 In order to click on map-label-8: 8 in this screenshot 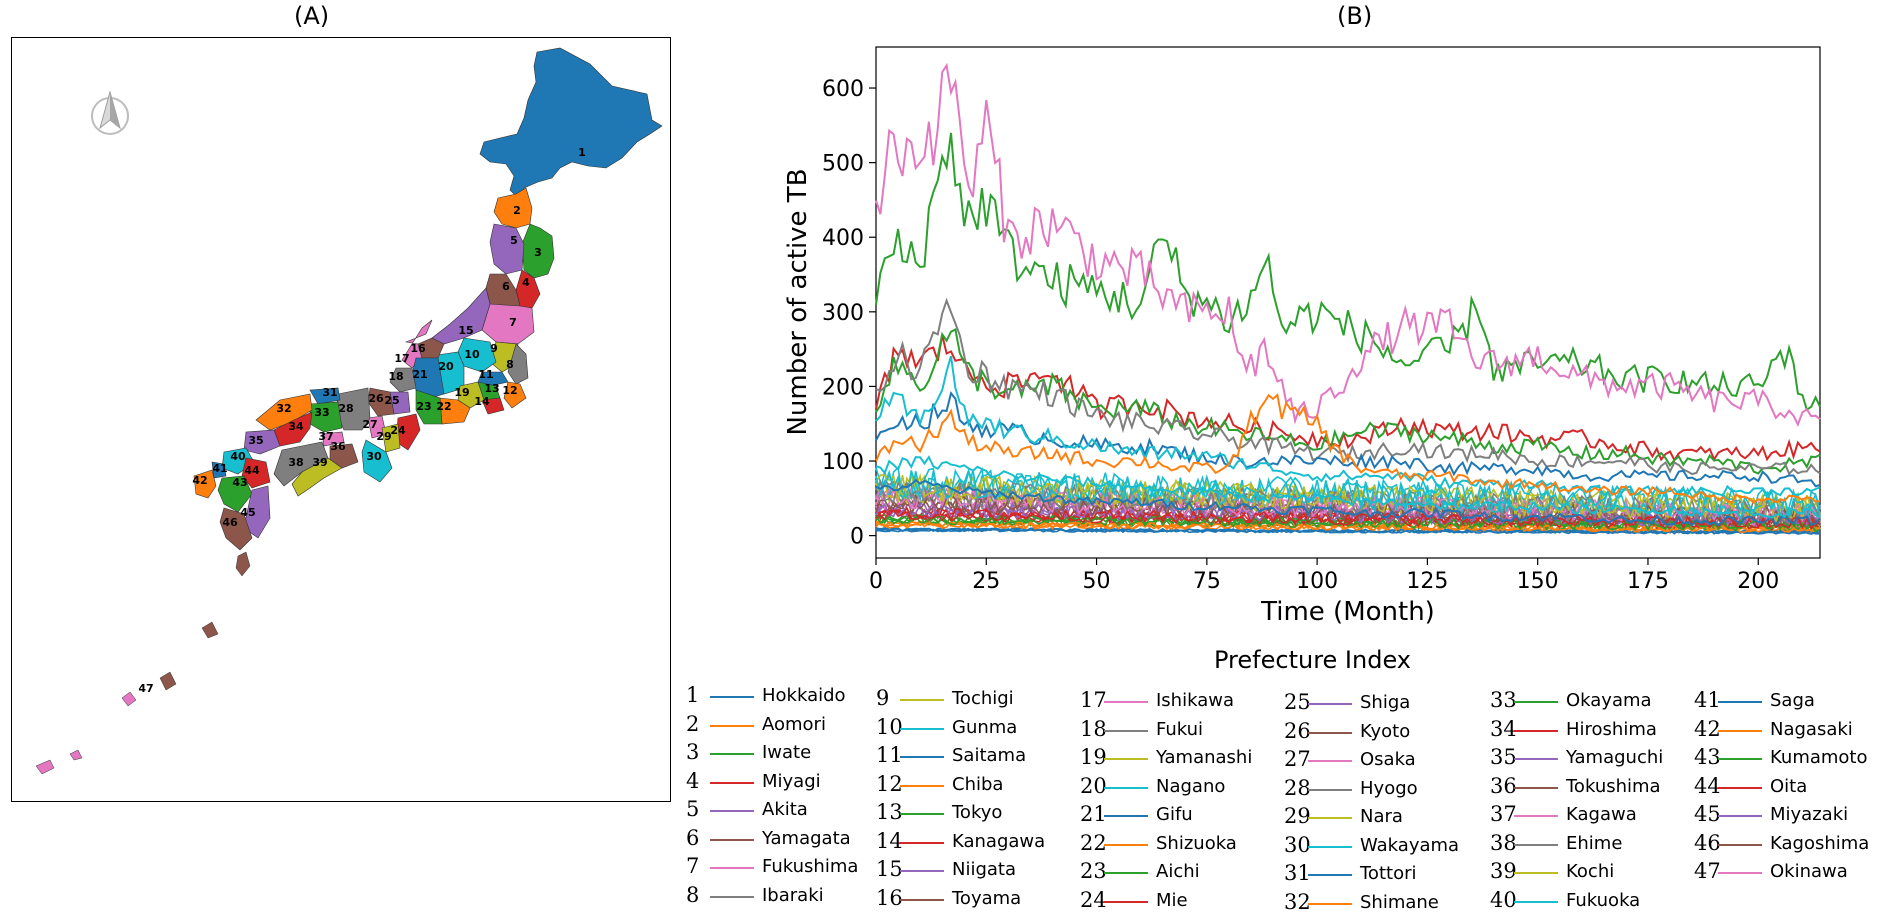, I will do `click(510, 364)`.